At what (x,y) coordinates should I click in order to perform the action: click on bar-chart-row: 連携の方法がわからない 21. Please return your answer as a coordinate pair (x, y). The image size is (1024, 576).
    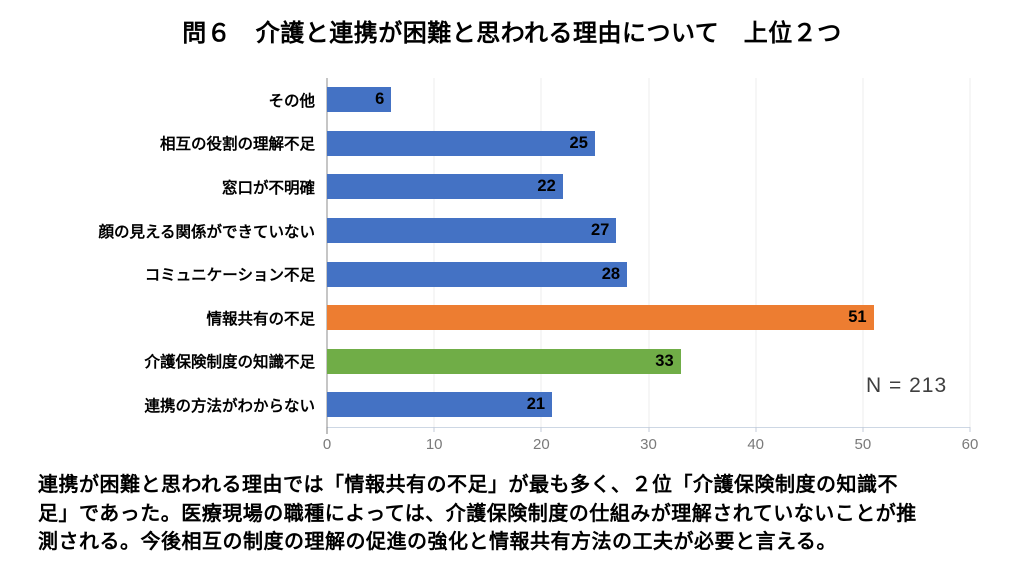
    Looking at the image, I should click on (512, 405).